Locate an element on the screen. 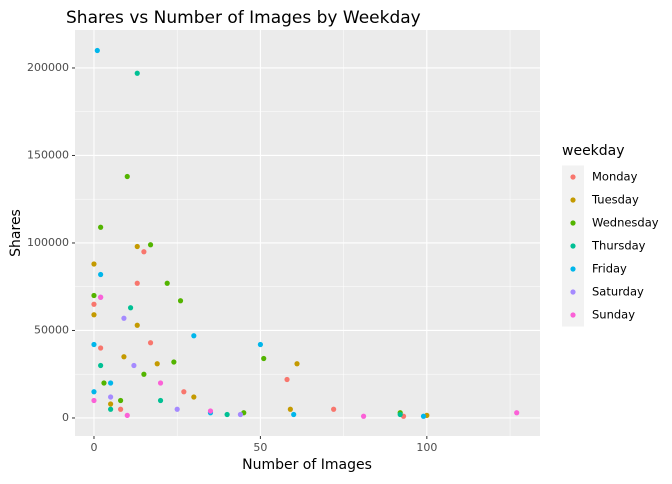  y-tick-label: 50000 is located at coordinates (51, 329).